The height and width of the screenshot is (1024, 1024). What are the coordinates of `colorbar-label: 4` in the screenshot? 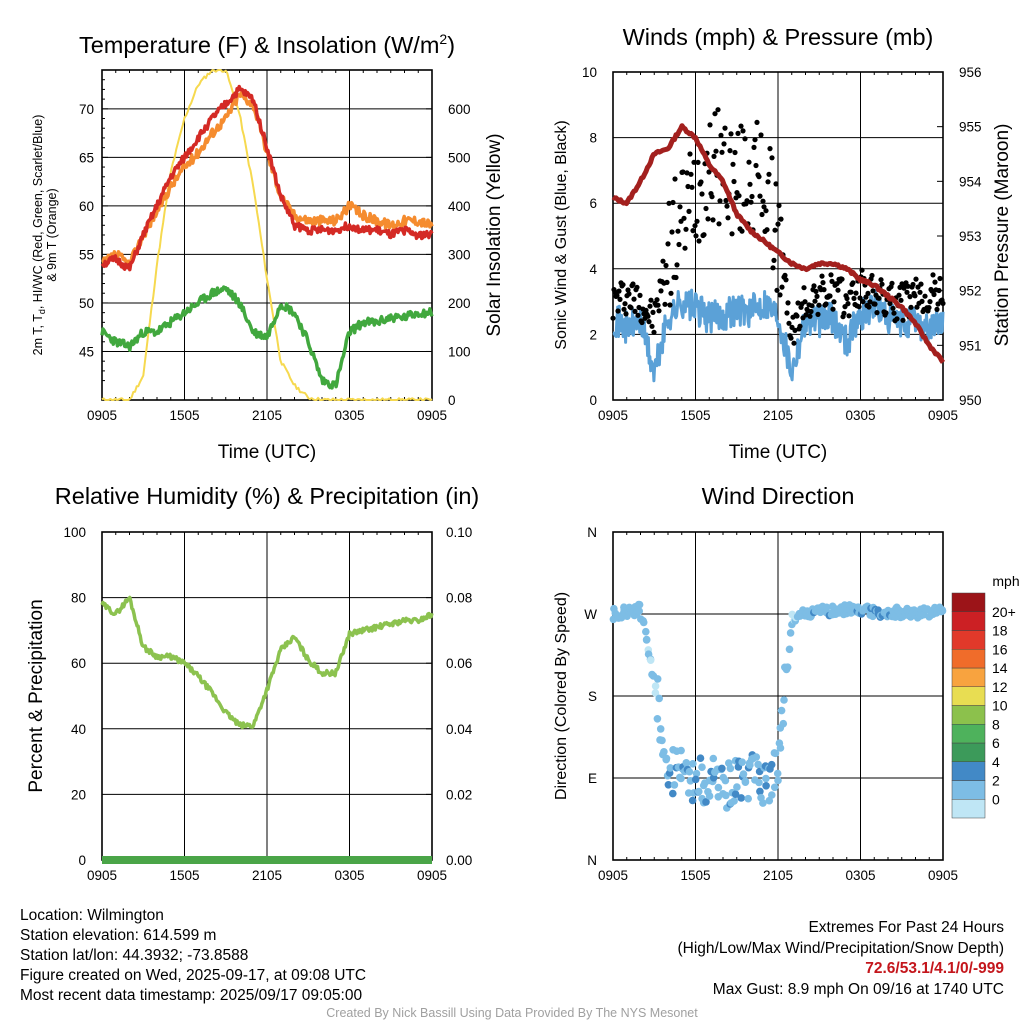 It's located at (996, 762).